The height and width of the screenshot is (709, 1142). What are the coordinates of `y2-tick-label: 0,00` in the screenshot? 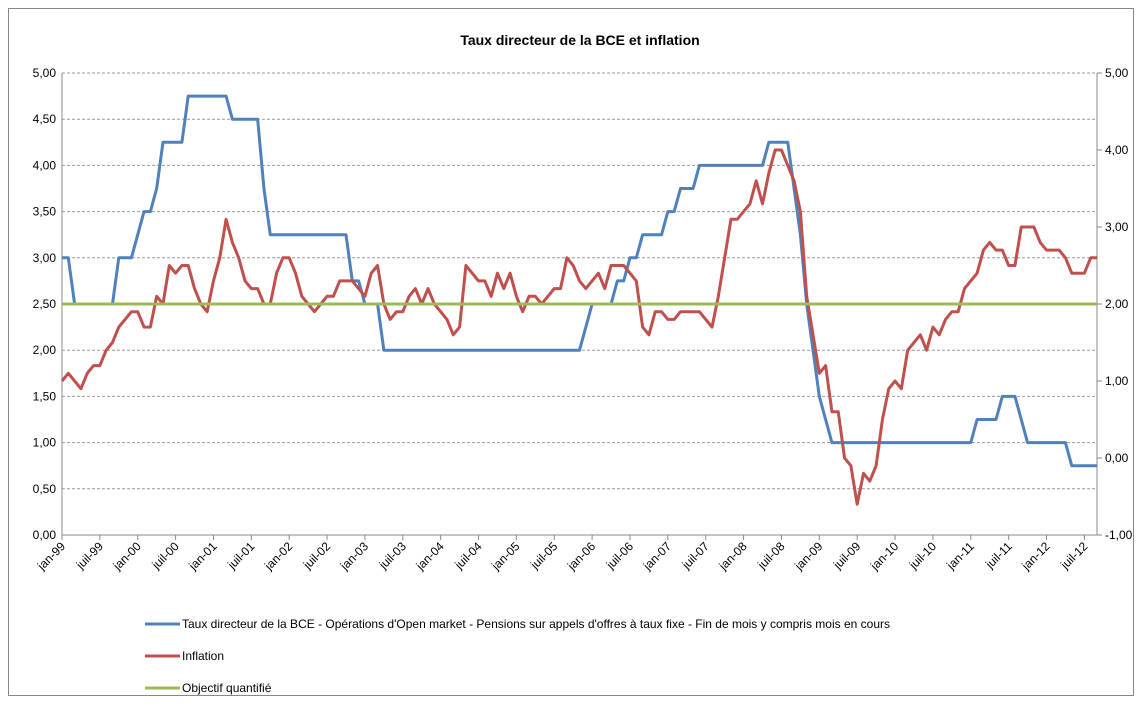 It's located at (1117, 458).